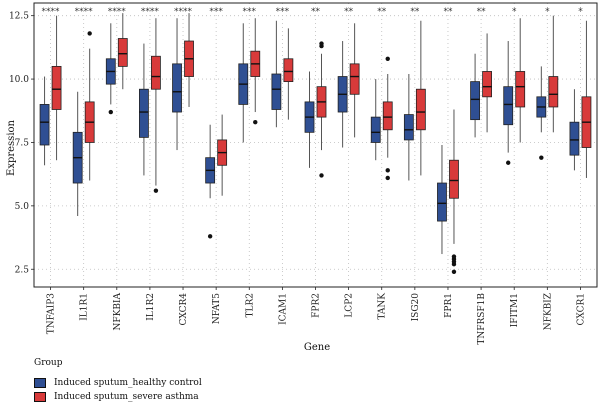 The height and width of the screenshot is (404, 600). I want to click on y-tick-label: 10.0, so click(19, 80).